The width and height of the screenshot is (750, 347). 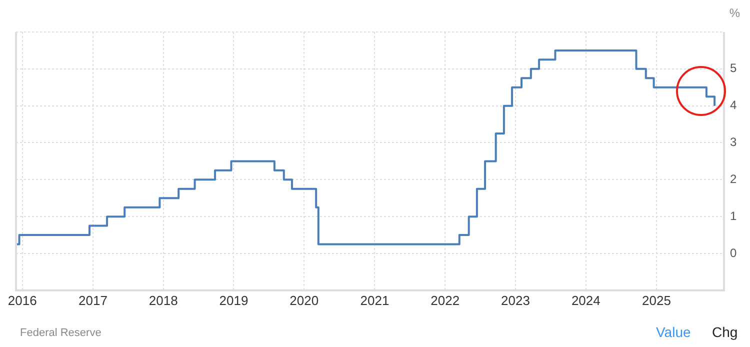 I want to click on x-tick-label: 2016, so click(x=22, y=300).